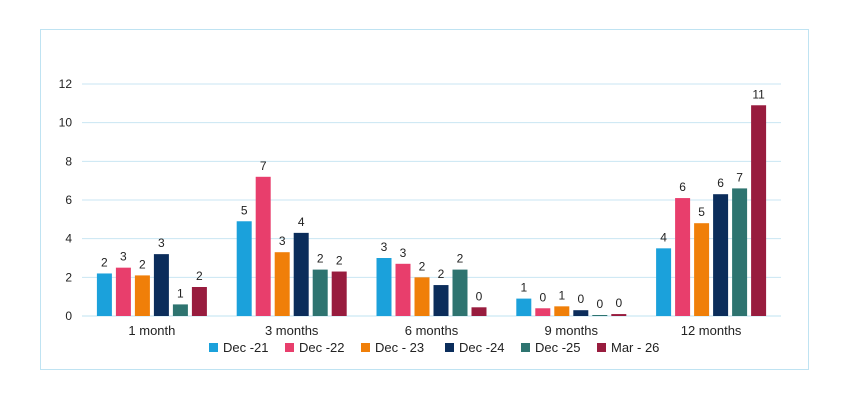 This screenshot has width=850, height=401. I want to click on y-tick-label: 6, so click(68, 200).